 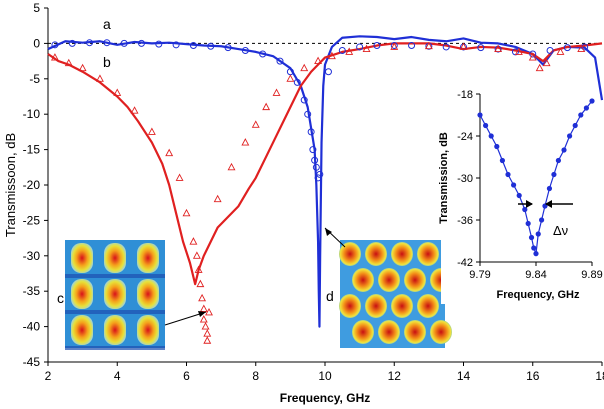 I want to click on main-y-axis-title: Transmissoon, dB, so click(x=10, y=185).